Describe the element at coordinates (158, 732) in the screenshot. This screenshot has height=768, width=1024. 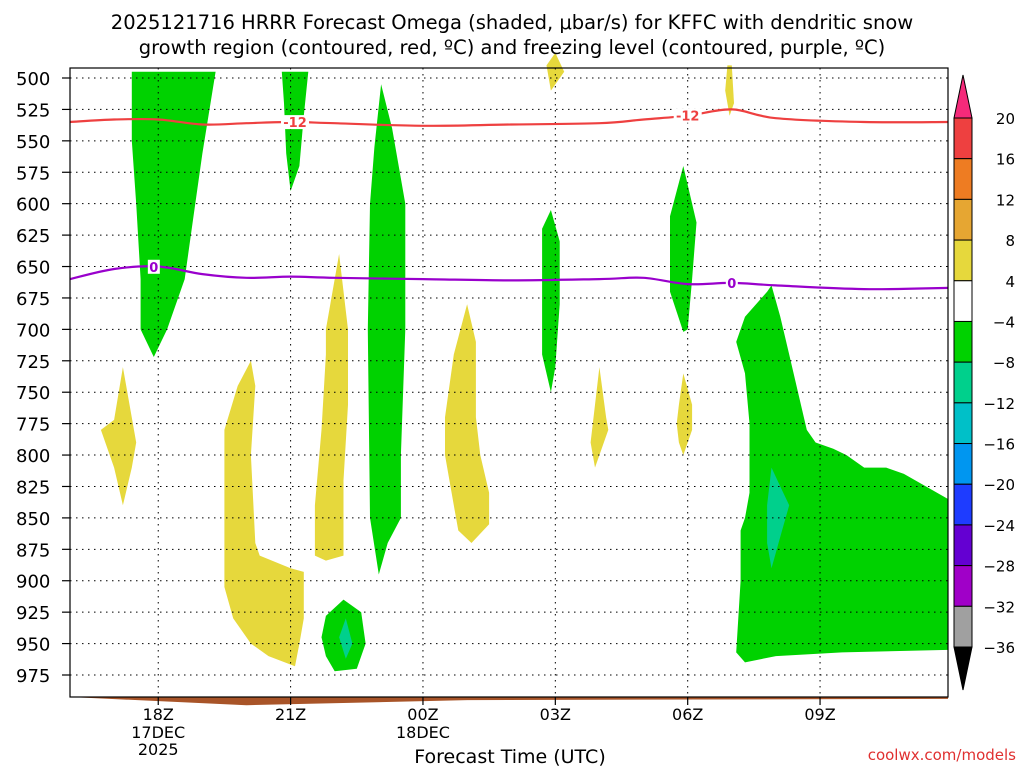
I see `x-tick-date: 17DEC` at that location.